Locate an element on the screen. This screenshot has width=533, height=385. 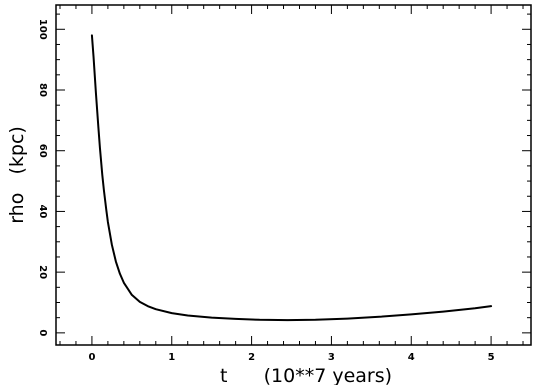
y-tick-label: 60 is located at coordinates (42, 151).